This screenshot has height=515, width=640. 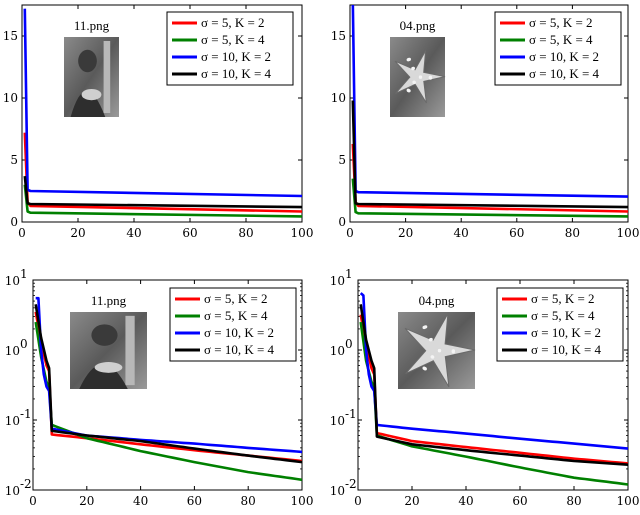 I want to click on y-tick-label: 0, so click(x=342, y=222).